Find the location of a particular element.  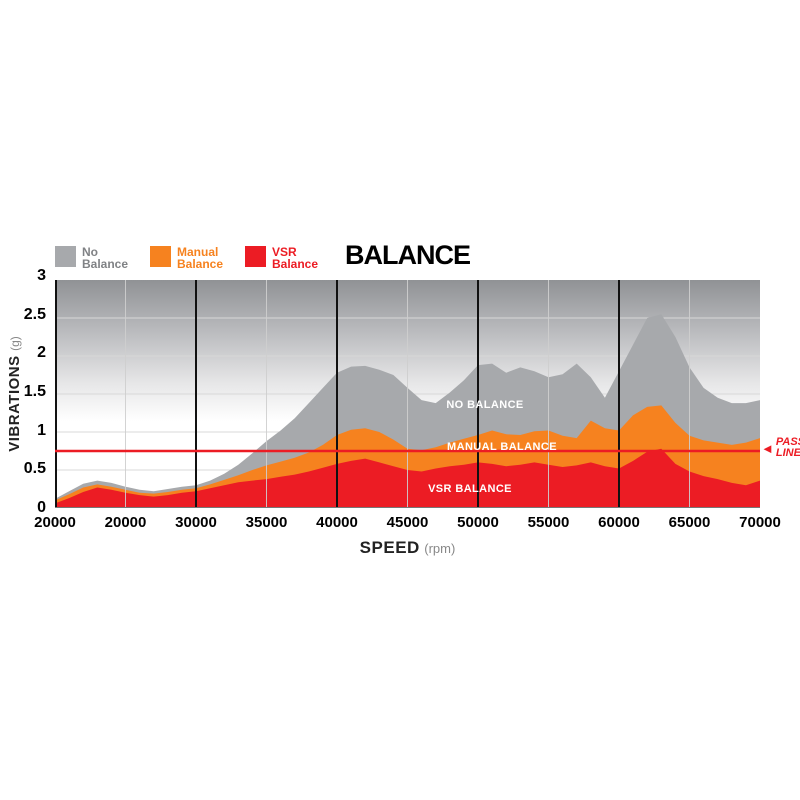

y-tick-label: 3 is located at coordinates (41, 275).